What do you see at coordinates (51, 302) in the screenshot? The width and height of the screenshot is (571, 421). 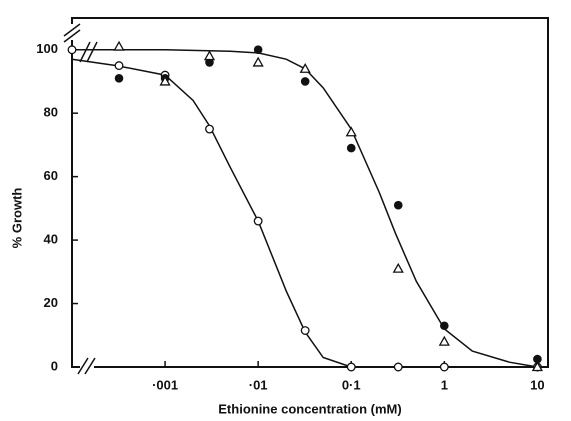 I see `y-tick-label: 20` at bounding box center [51, 302].